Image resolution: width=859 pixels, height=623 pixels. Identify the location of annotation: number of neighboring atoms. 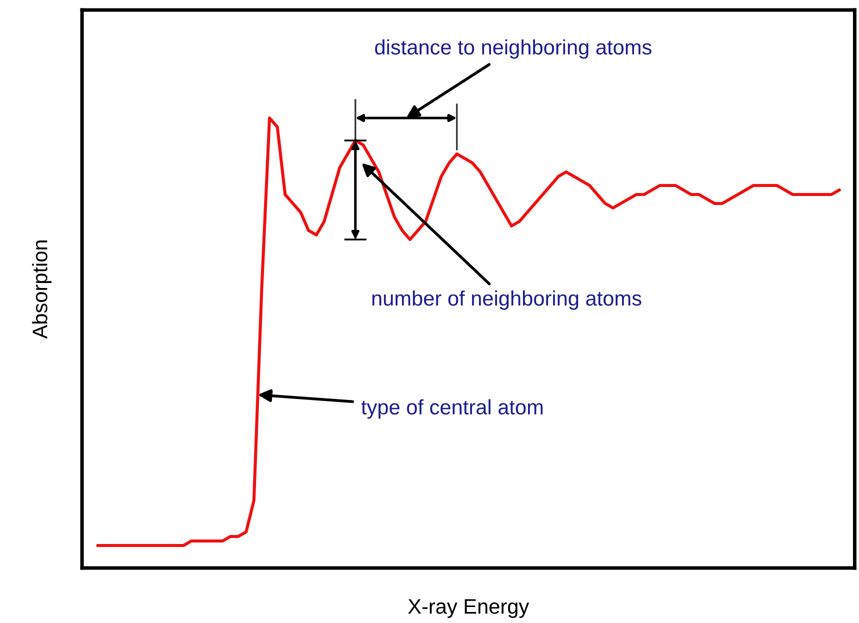
(507, 300).